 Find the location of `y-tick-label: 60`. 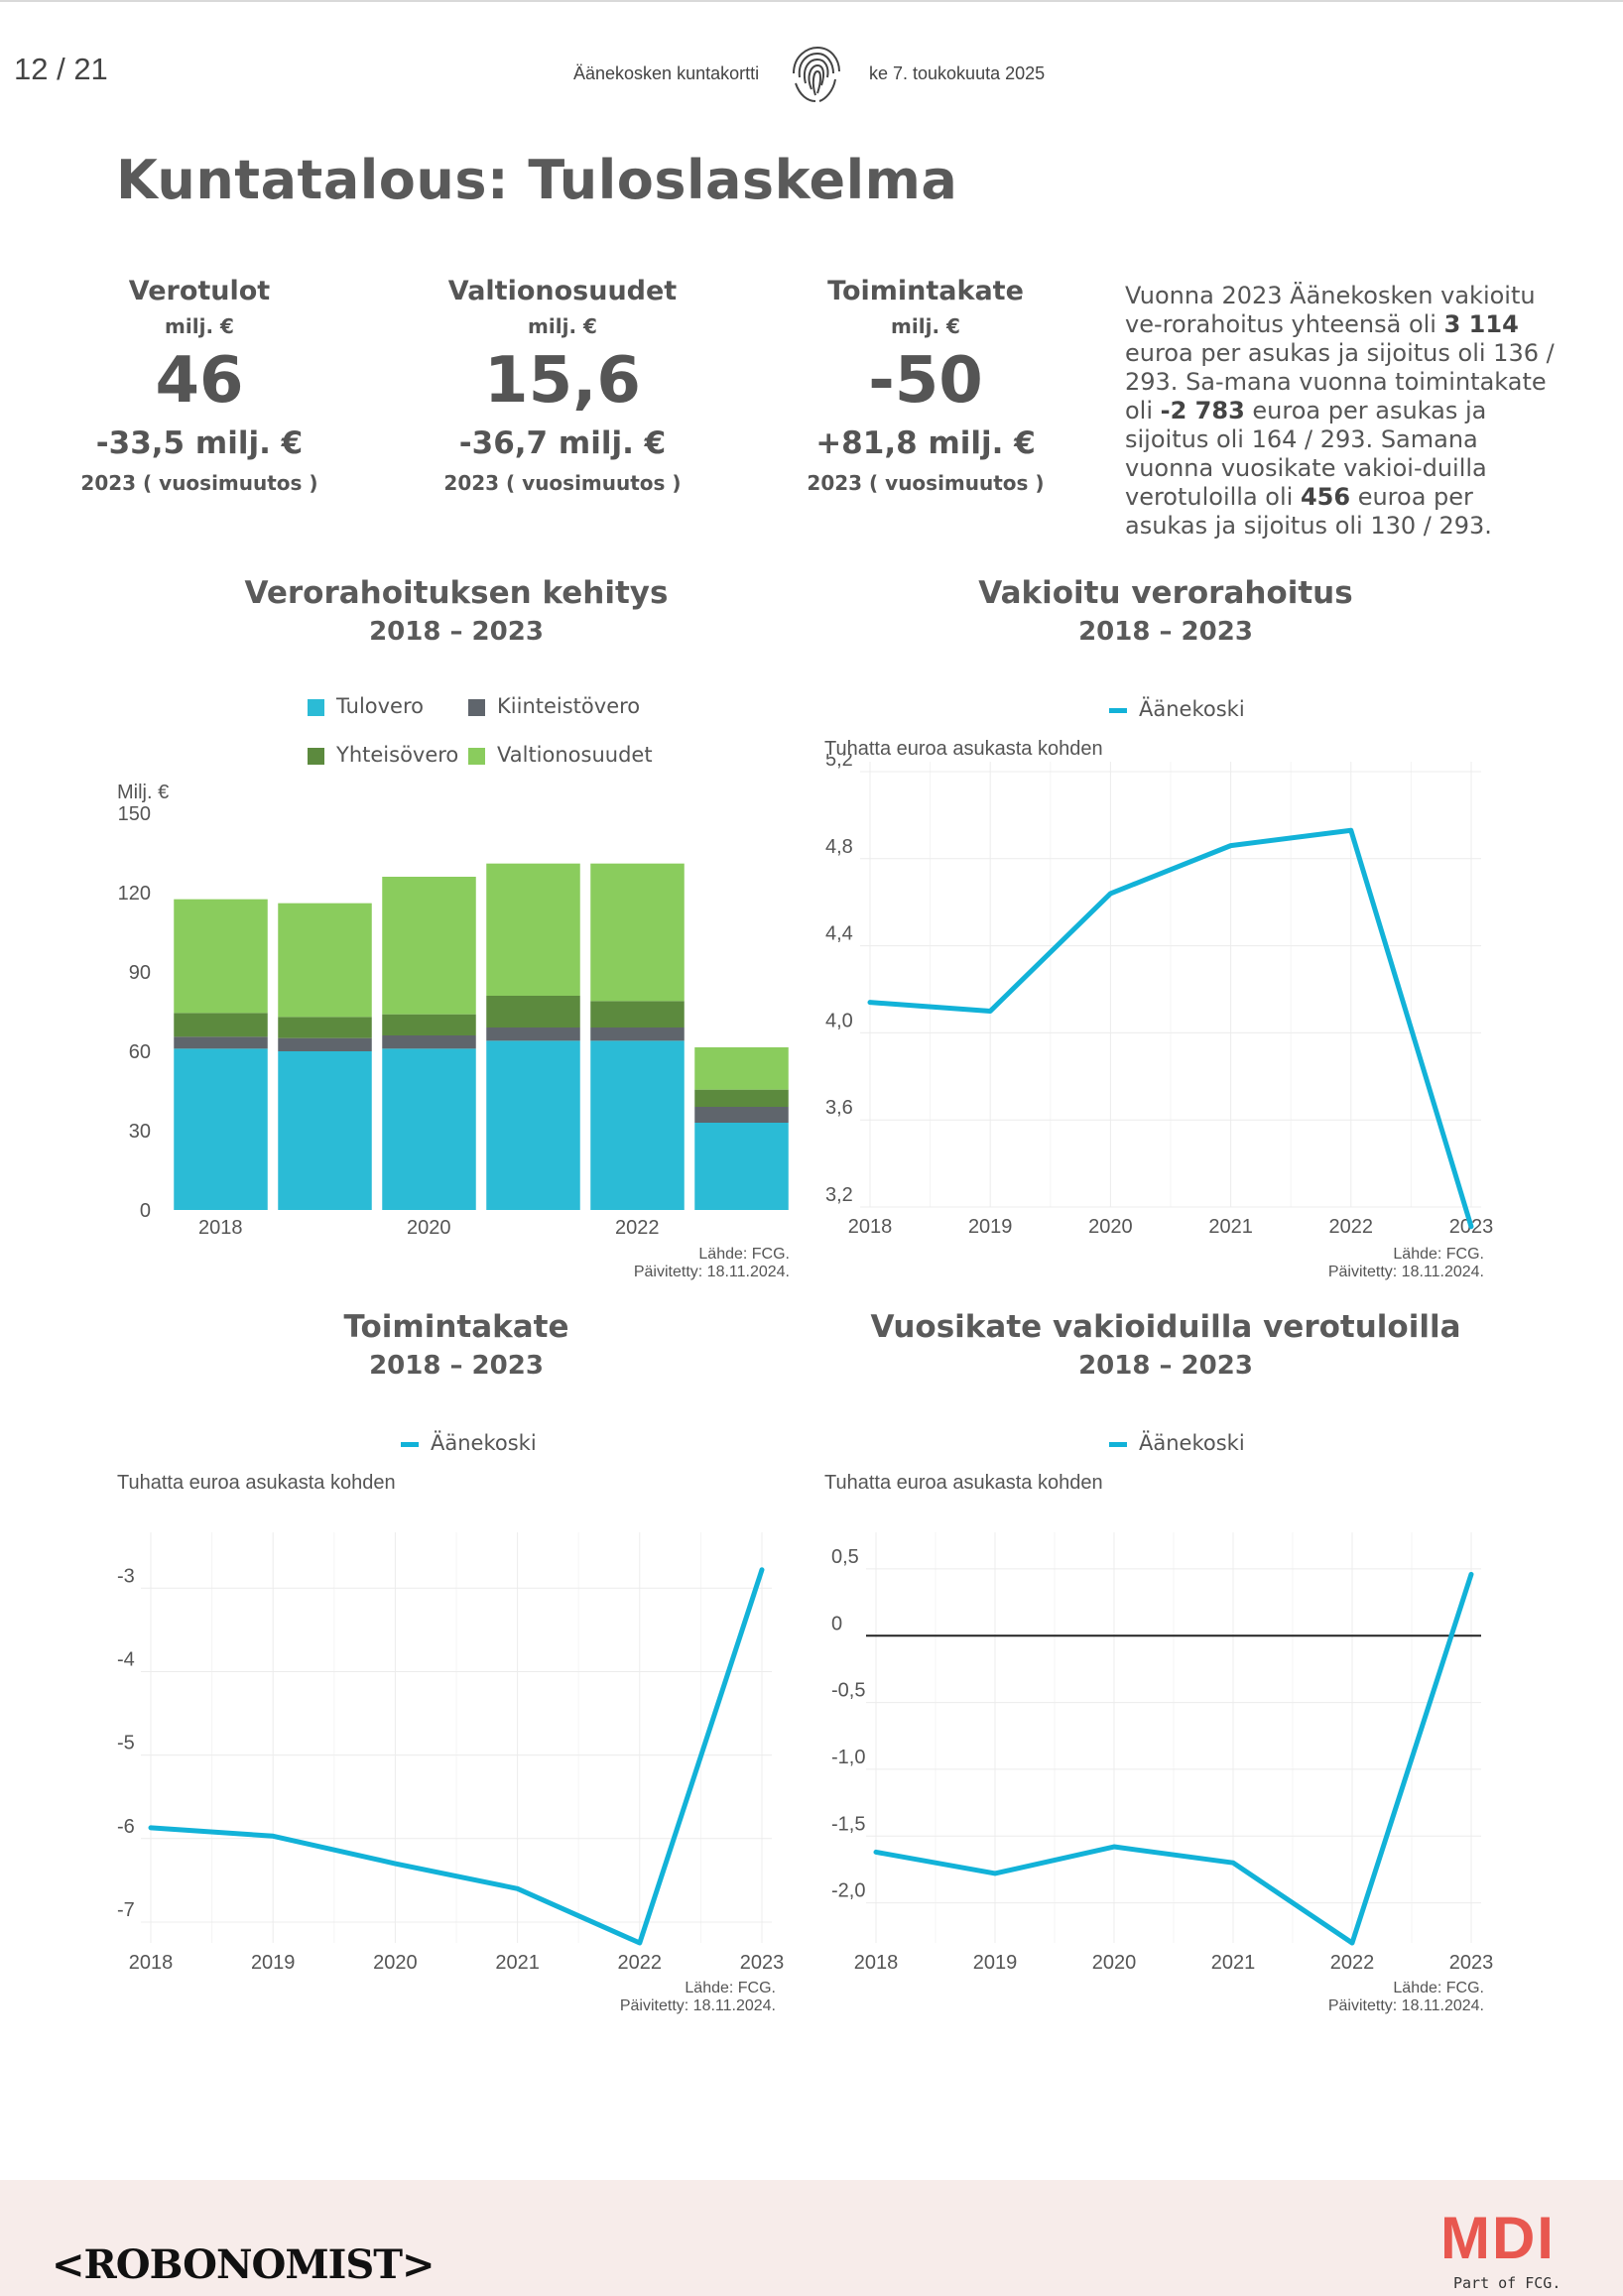

y-tick-label: 60 is located at coordinates (140, 1052).